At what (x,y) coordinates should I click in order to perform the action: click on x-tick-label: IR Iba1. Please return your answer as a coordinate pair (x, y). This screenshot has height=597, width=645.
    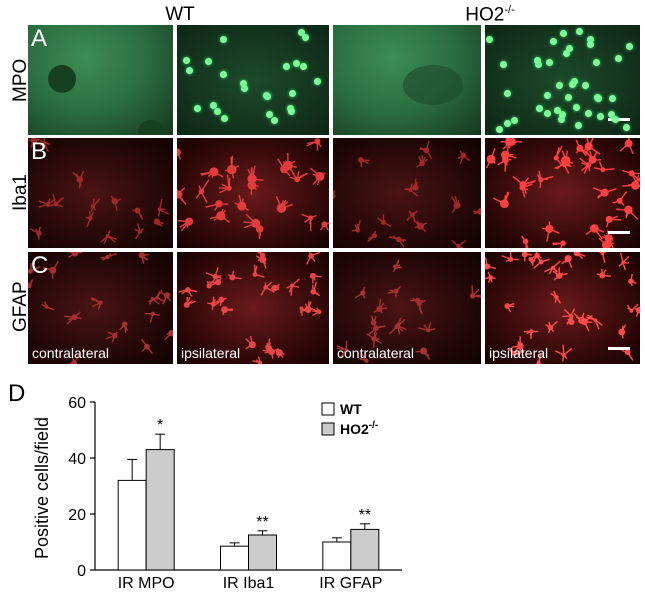
    Looking at the image, I should click on (249, 583).